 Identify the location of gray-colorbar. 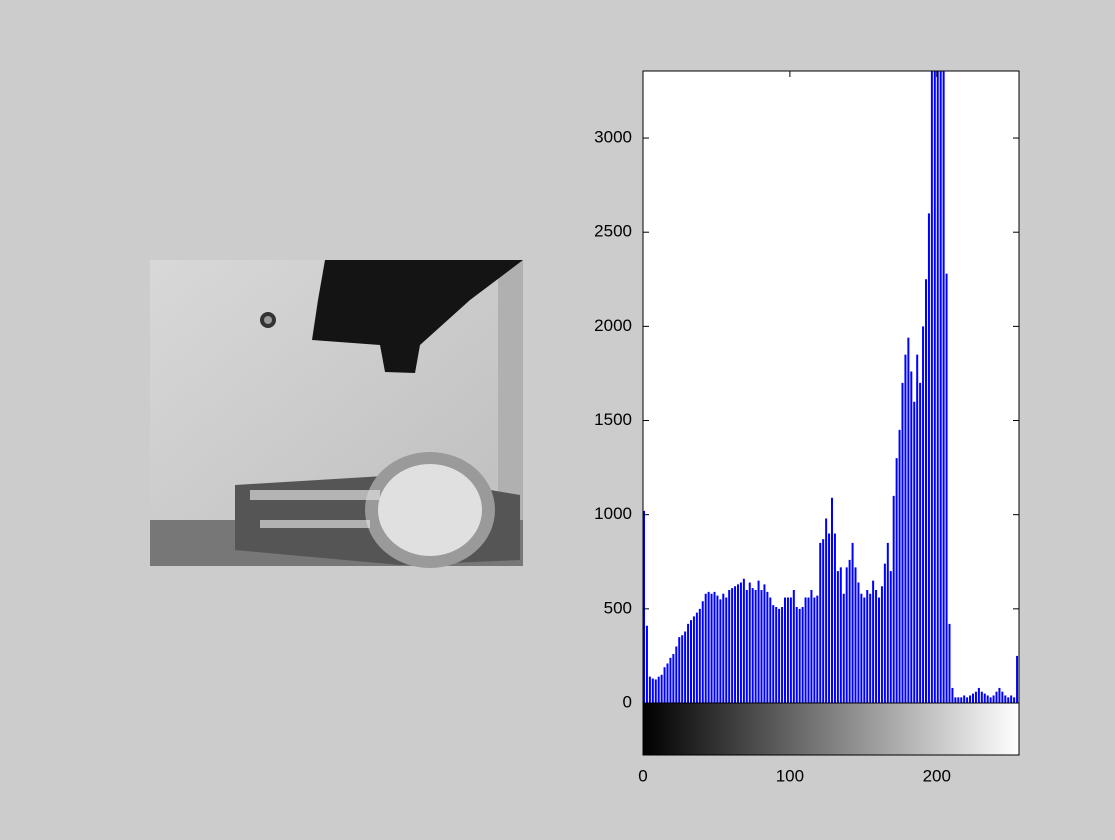
(831, 729).